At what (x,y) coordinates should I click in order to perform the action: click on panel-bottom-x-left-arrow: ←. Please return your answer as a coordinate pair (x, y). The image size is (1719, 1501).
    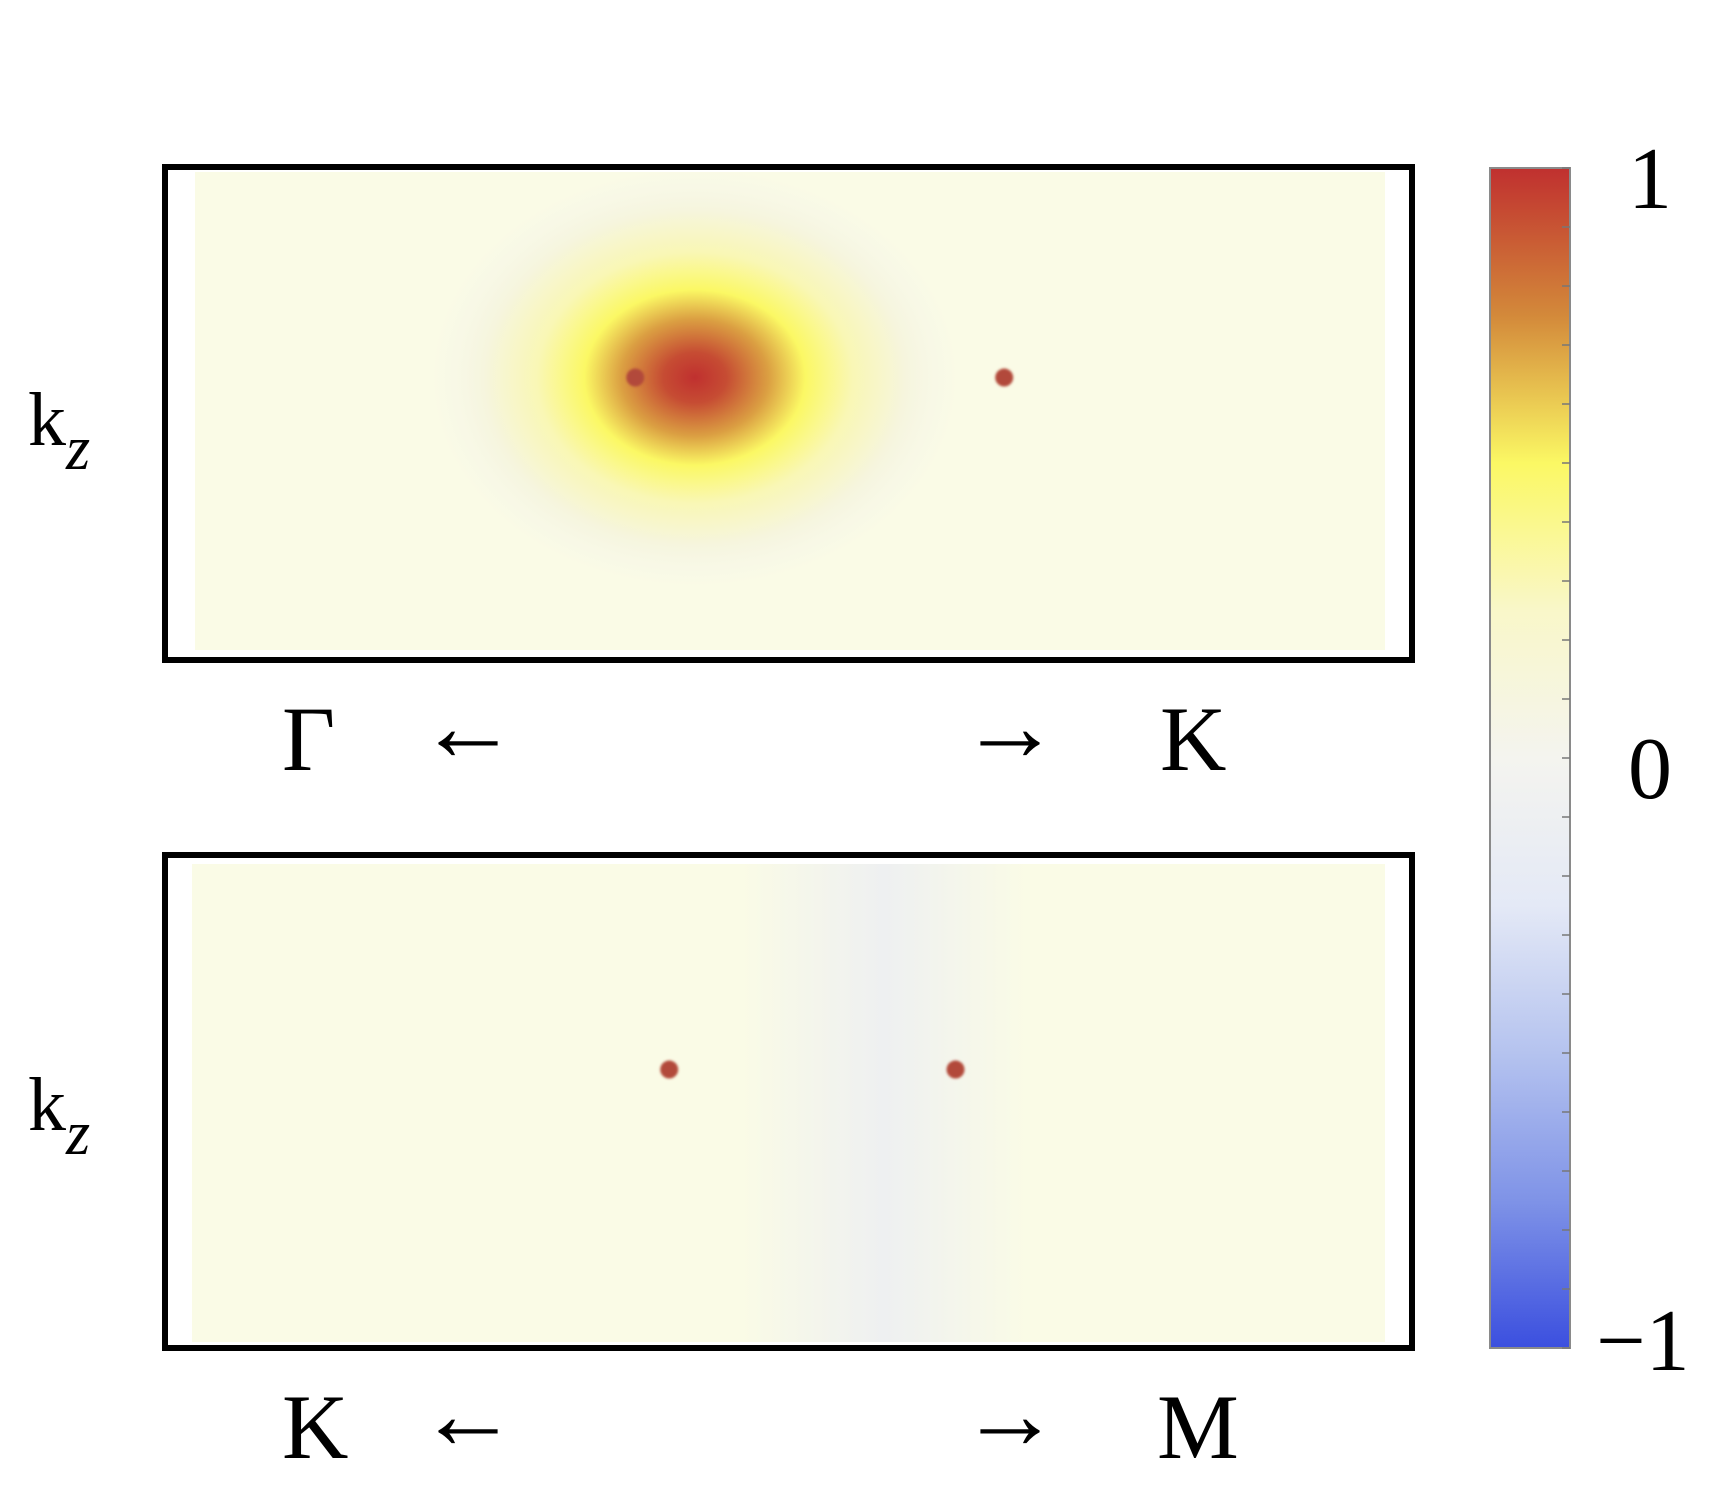
    Looking at the image, I should click on (468, 1414).